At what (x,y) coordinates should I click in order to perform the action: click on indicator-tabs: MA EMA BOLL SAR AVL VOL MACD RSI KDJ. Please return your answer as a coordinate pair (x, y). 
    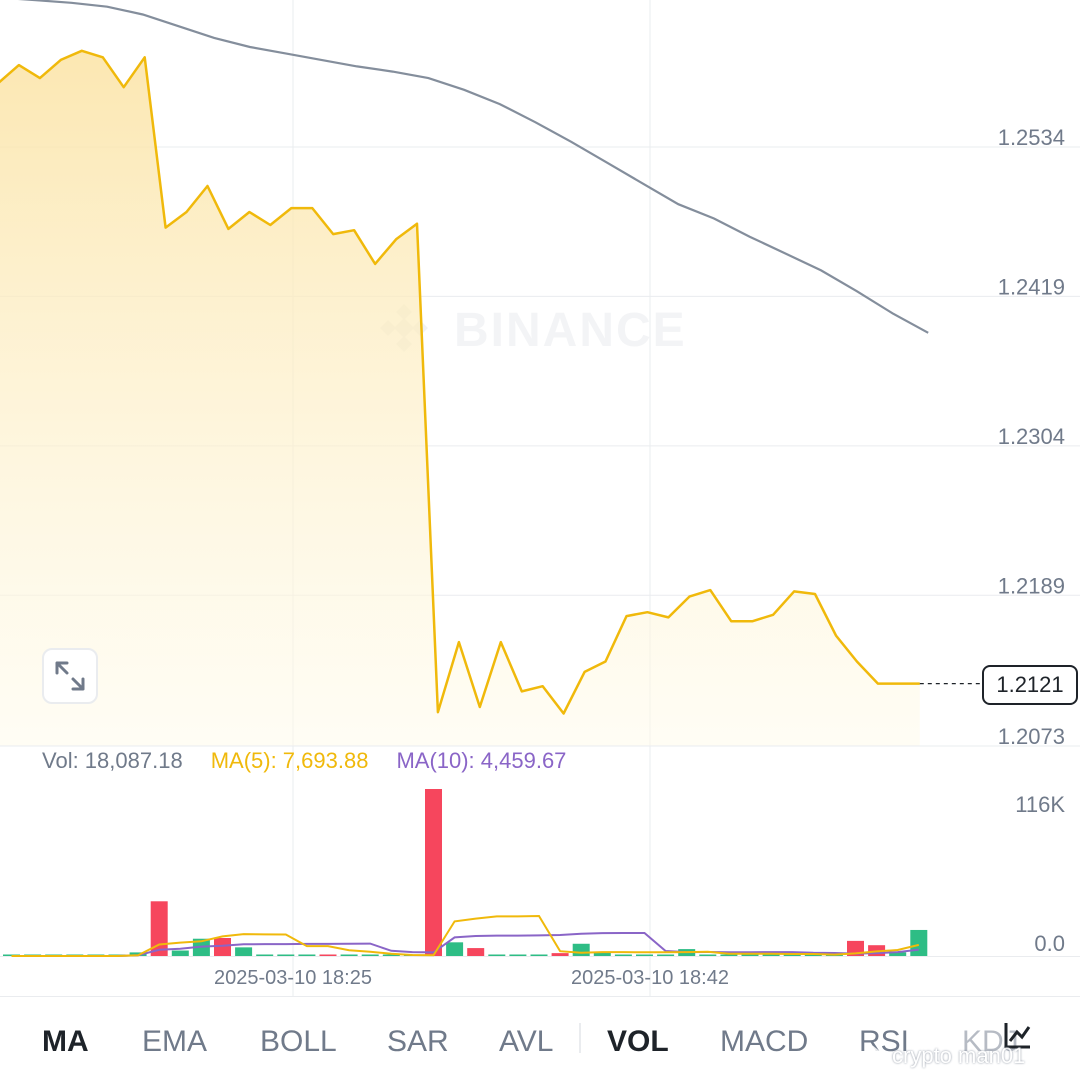
    Looking at the image, I should click on (540, 1038).